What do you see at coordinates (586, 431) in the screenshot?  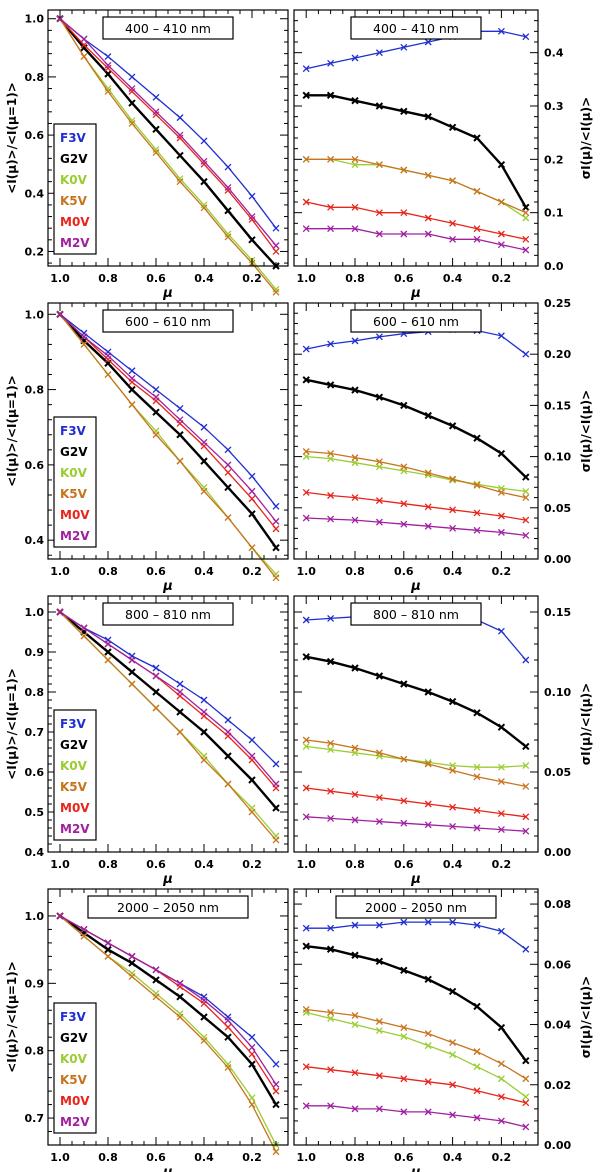 I see `y-axis-title: σI(μ)/<I(μ)>` at bounding box center [586, 431].